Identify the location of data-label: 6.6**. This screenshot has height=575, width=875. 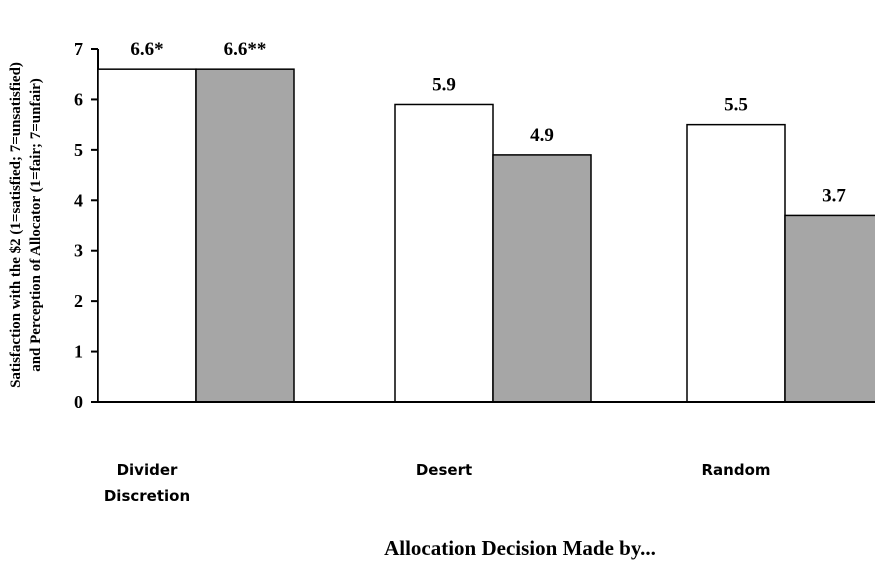
(245, 49).